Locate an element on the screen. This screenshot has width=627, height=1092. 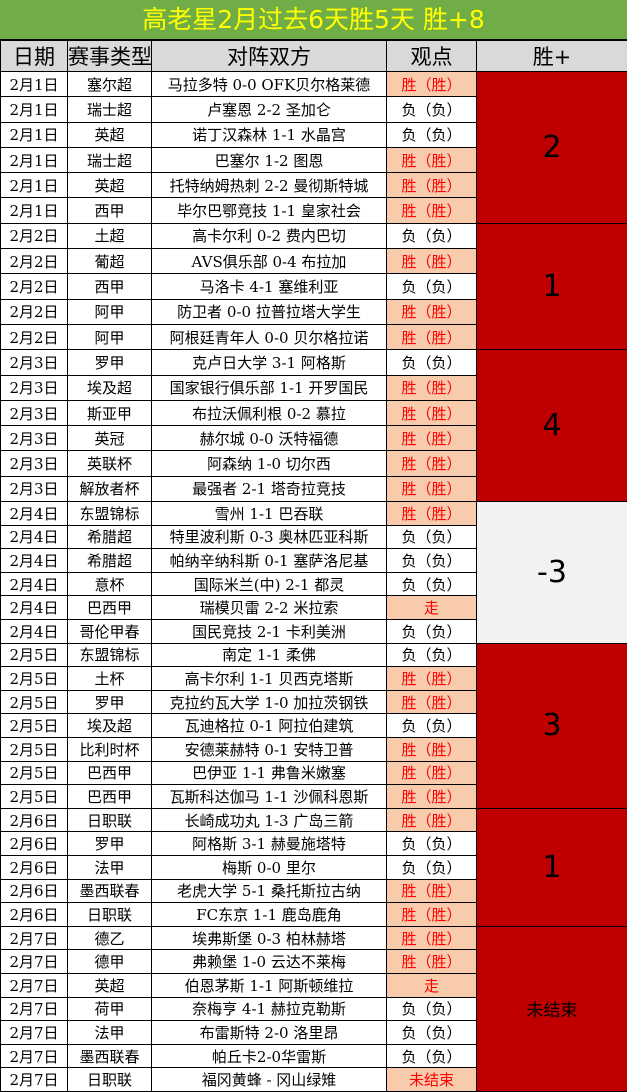
table-row: 2月3日罗甲克卢日大学 3-1 阿格斯负（负）4 is located at coordinates (314, 362).